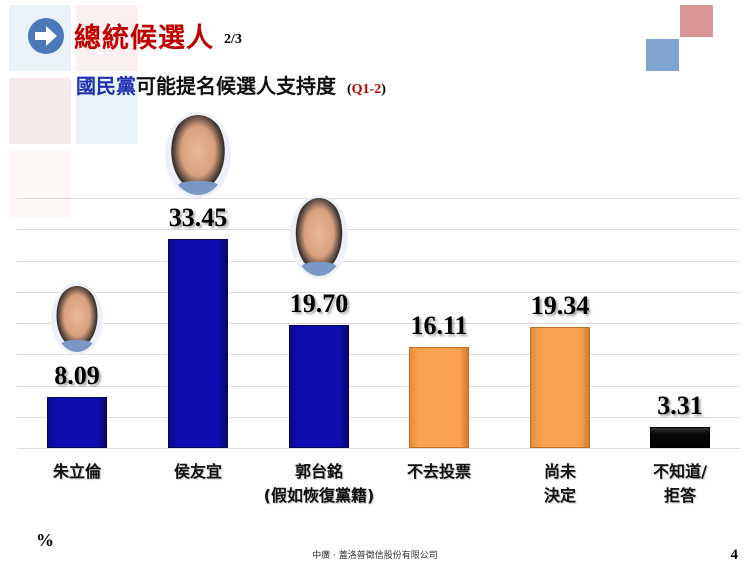  What do you see at coordinates (197, 471) in the screenshot?
I see `category-label: 侯友宜` at bounding box center [197, 471].